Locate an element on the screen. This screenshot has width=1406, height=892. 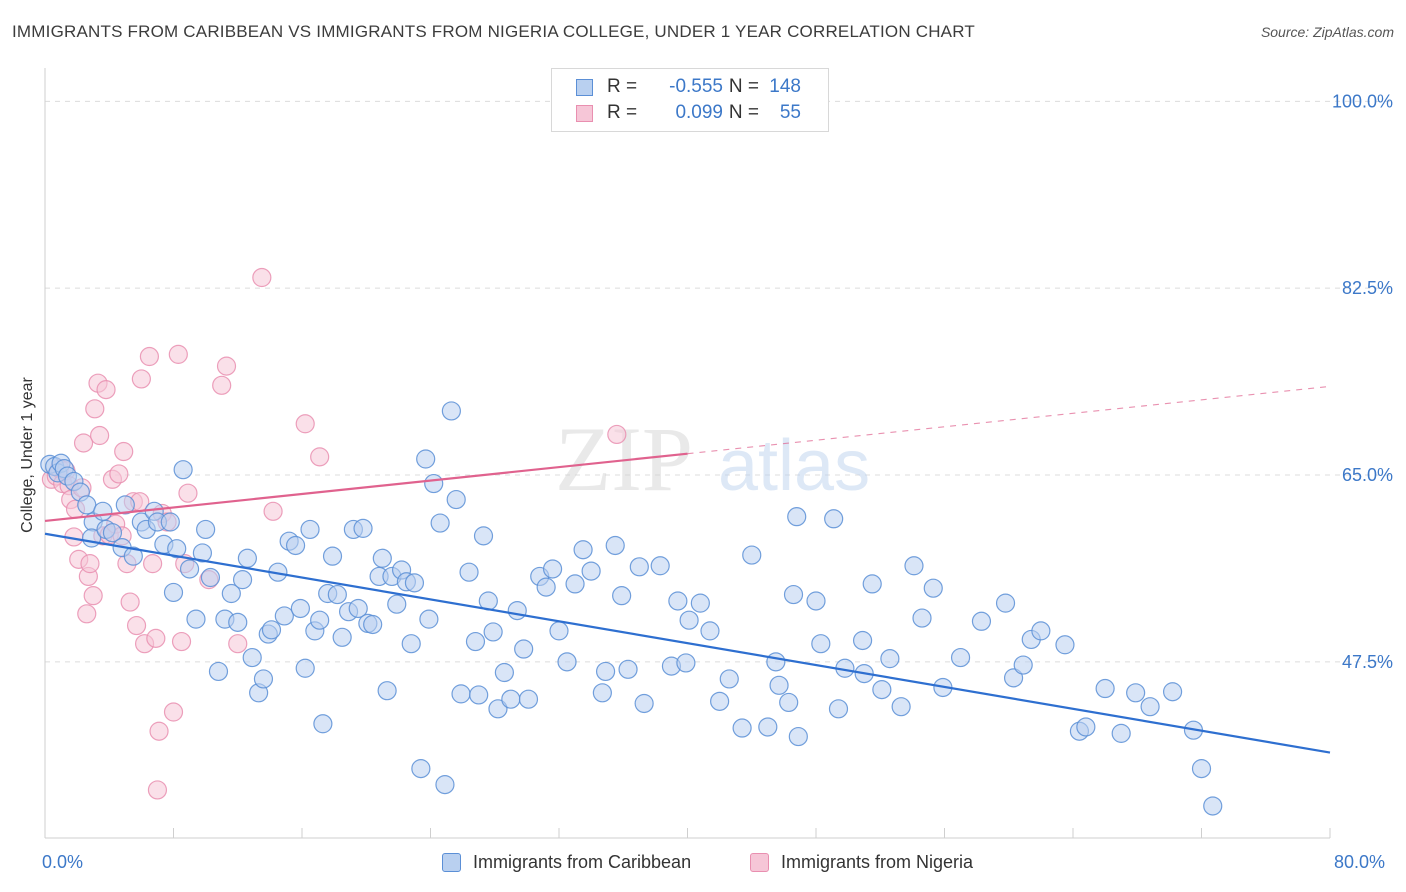
legend-swatch-caribbean is located at coordinates (451, 862).